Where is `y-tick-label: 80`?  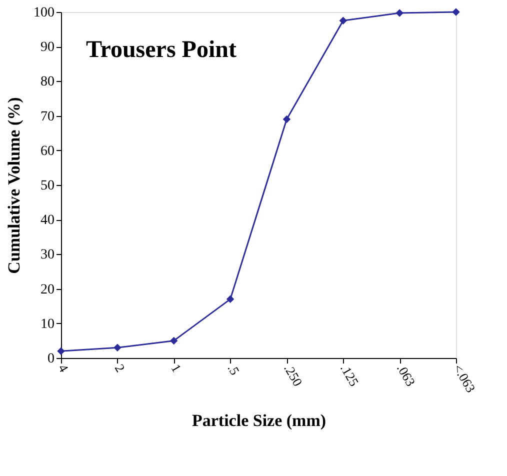
y-tick-label: 80 is located at coordinates (47, 82).